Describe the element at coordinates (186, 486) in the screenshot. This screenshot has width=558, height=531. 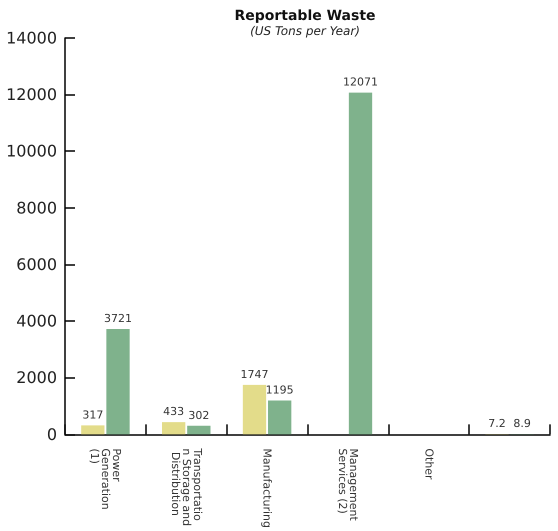
I see `x-tick-label: Transportation Storage and Distribution` at that location.